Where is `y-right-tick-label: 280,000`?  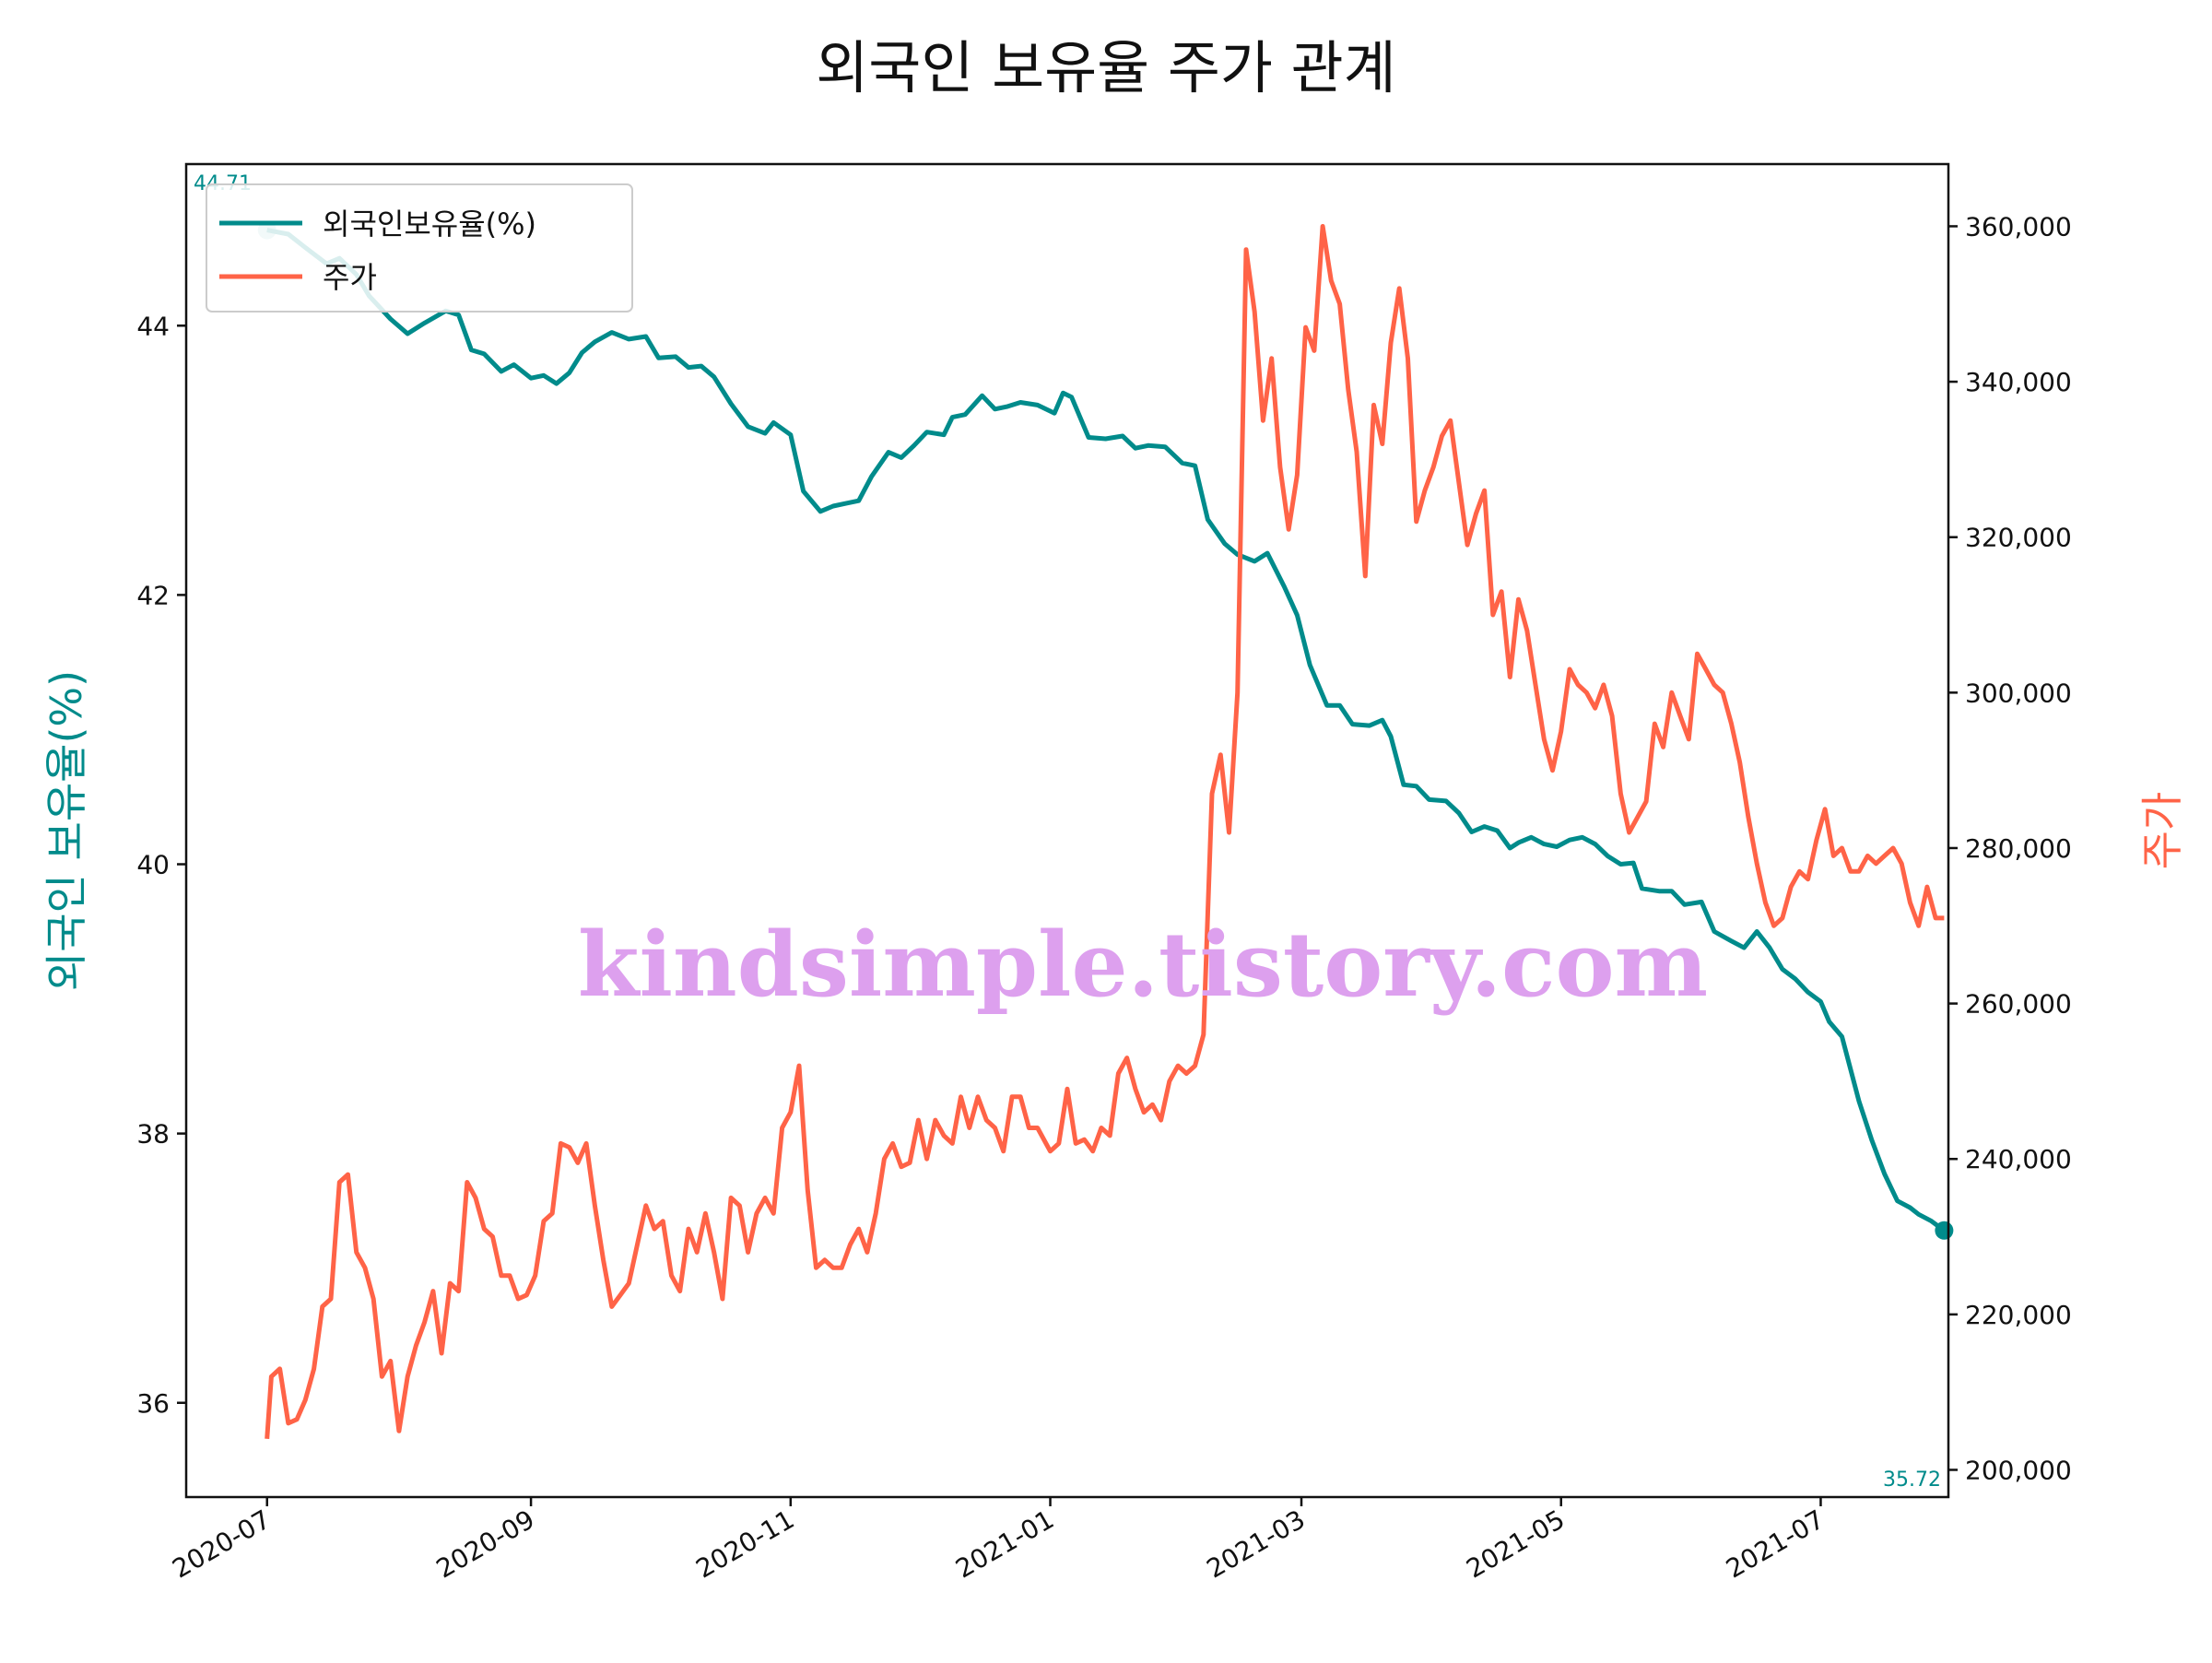
y-right-tick-label: 280,000 is located at coordinates (2018, 848).